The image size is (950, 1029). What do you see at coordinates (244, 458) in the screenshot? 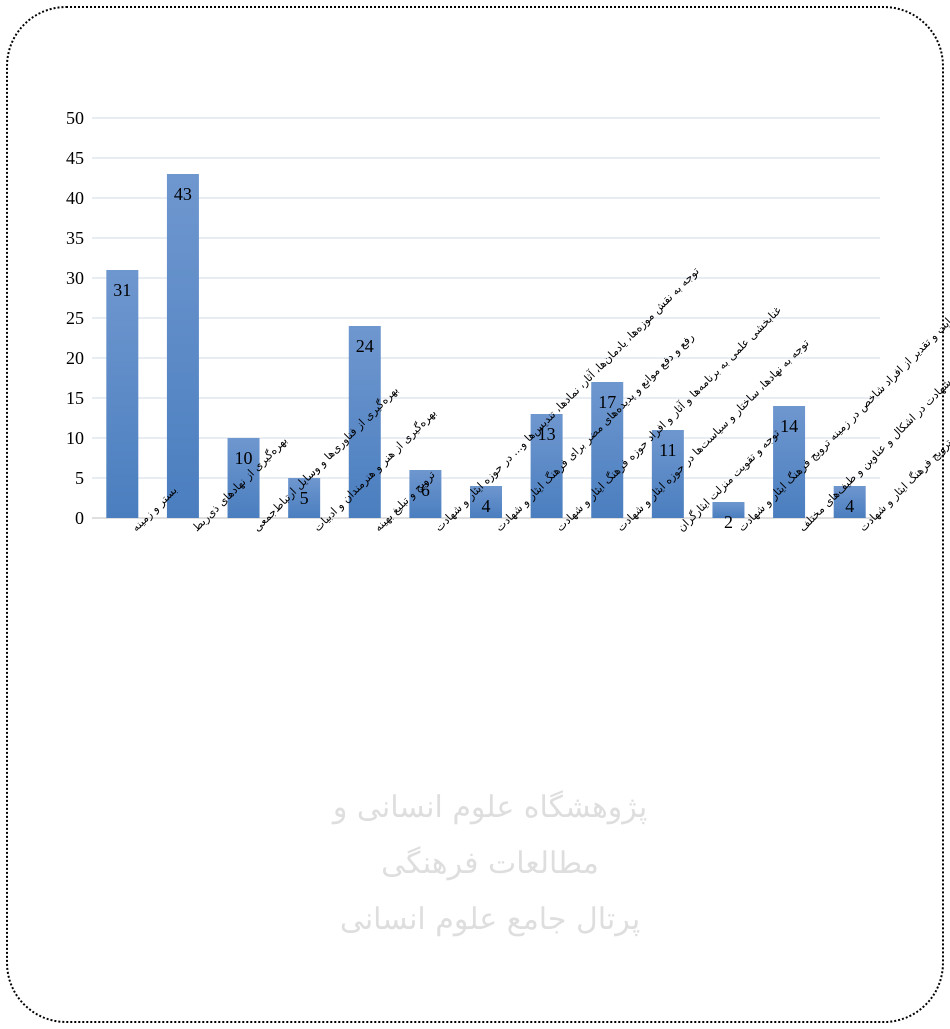
I see `data-label: 10` at bounding box center [244, 458].